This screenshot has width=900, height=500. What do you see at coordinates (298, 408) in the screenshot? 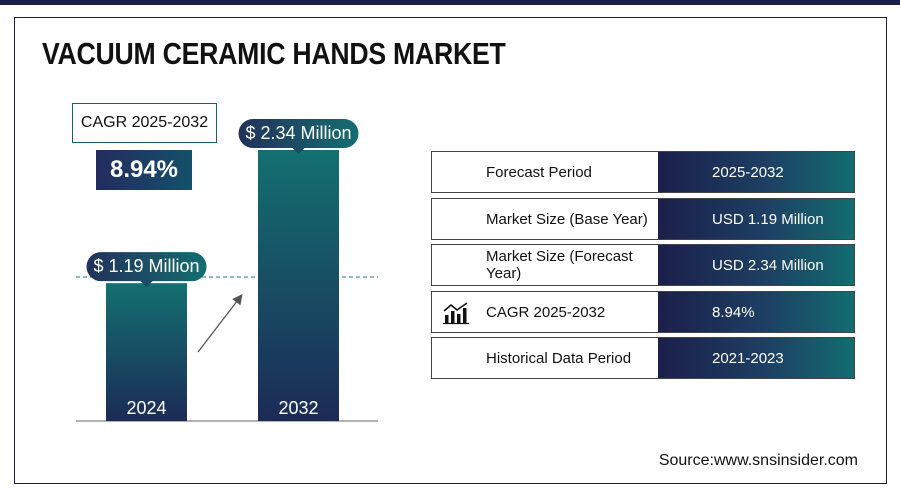
I see `x-tick-label: 2032` at bounding box center [298, 408].